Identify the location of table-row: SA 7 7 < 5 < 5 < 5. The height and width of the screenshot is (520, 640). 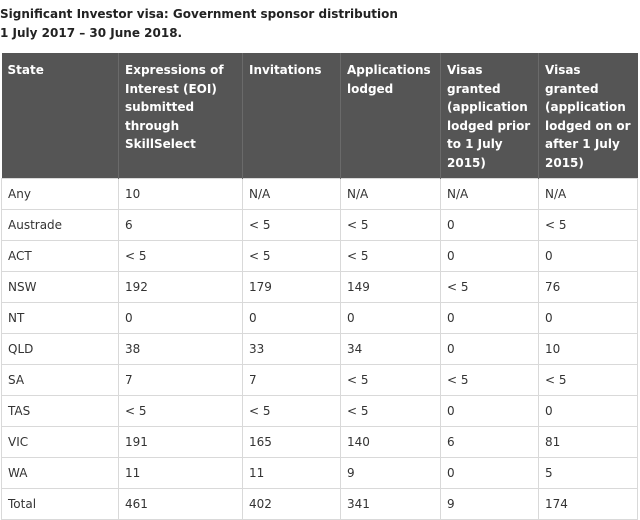
(319, 380).